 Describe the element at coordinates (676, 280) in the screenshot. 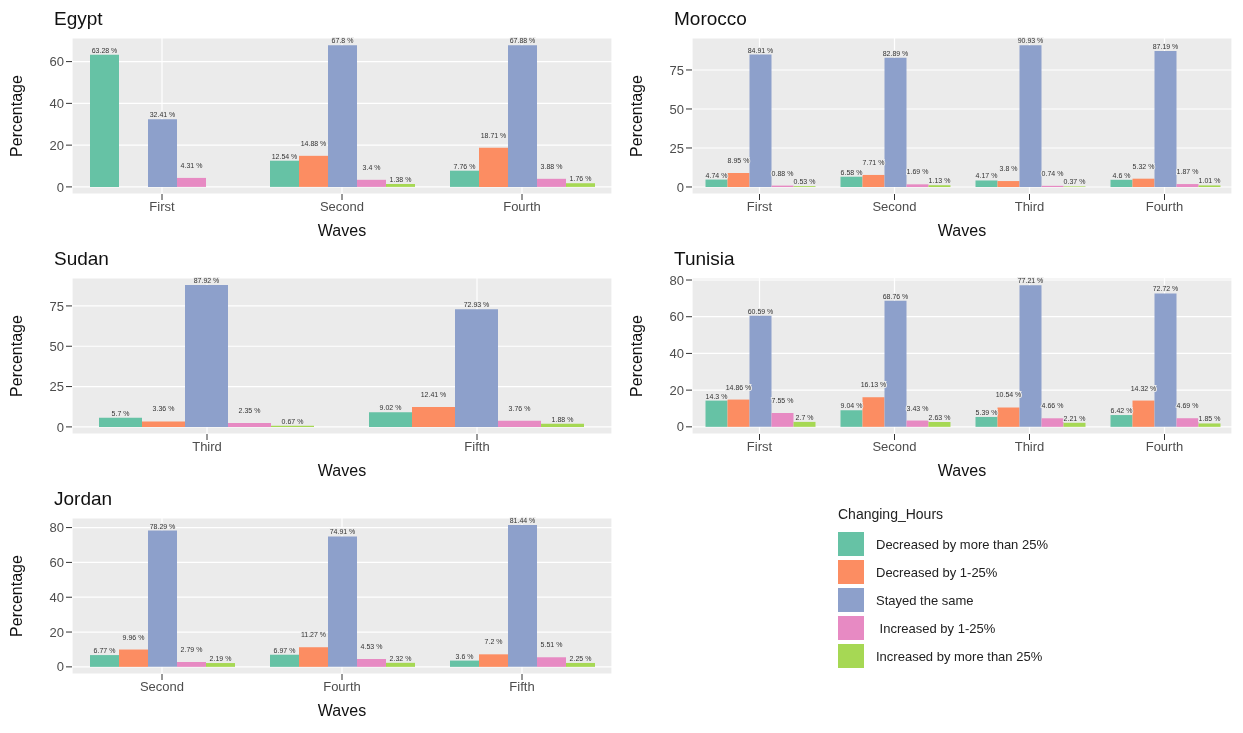

I see `y-tick-label: 80` at that location.